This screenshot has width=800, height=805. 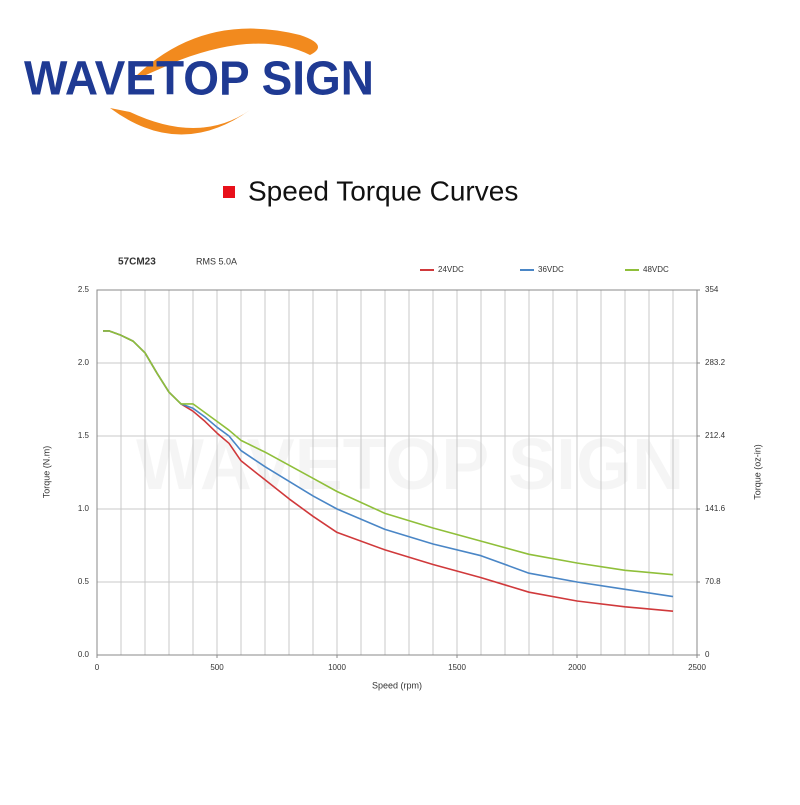 What do you see at coordinates (697, 667) in the screenshot?
I see `x-tick-label: 2500` at bounding box center [697, 667].